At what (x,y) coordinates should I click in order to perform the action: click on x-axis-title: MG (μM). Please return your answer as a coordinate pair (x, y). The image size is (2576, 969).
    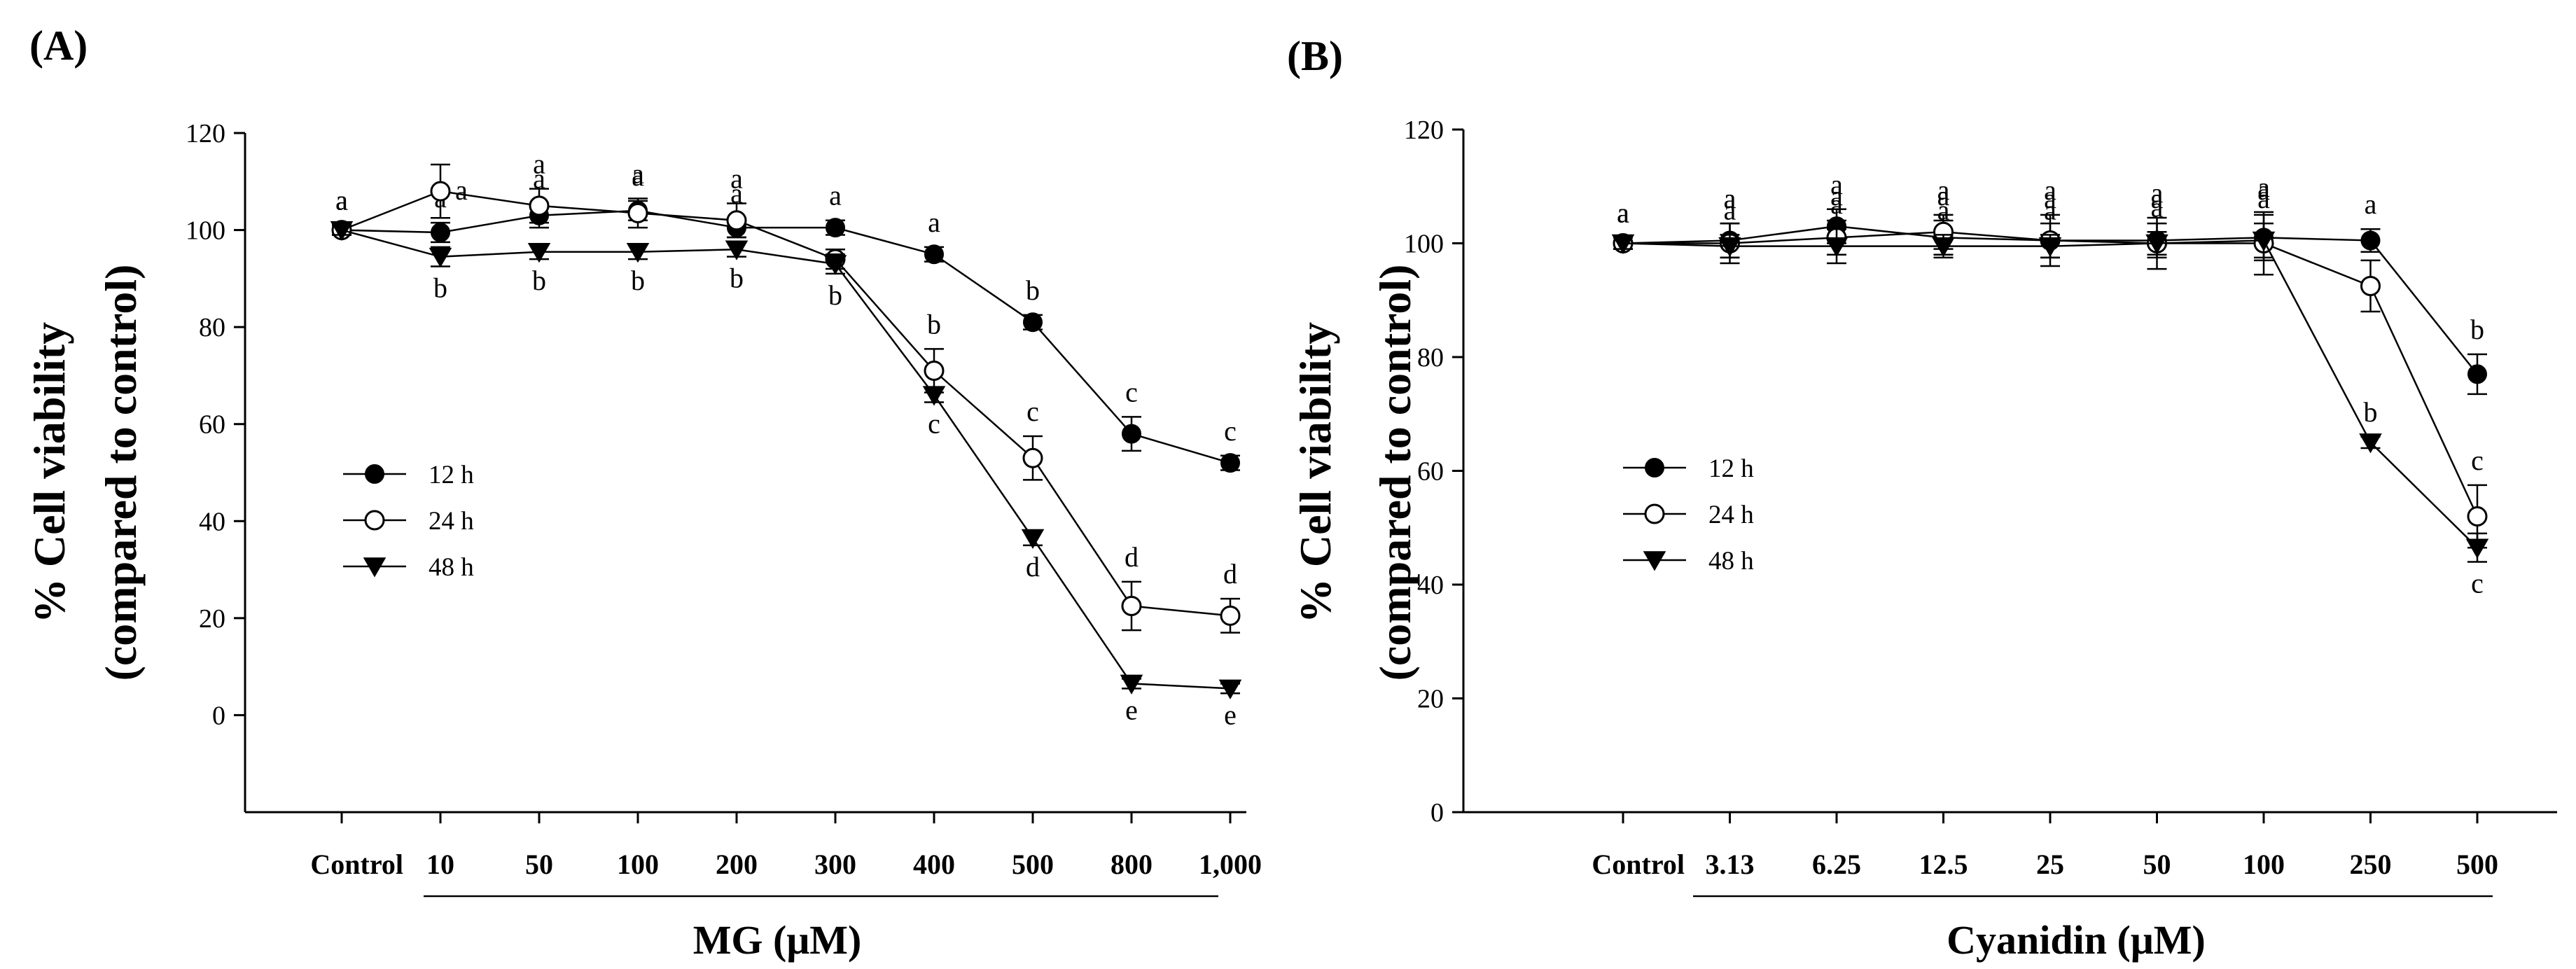
    Looking at the image, I should click on (777, 940).